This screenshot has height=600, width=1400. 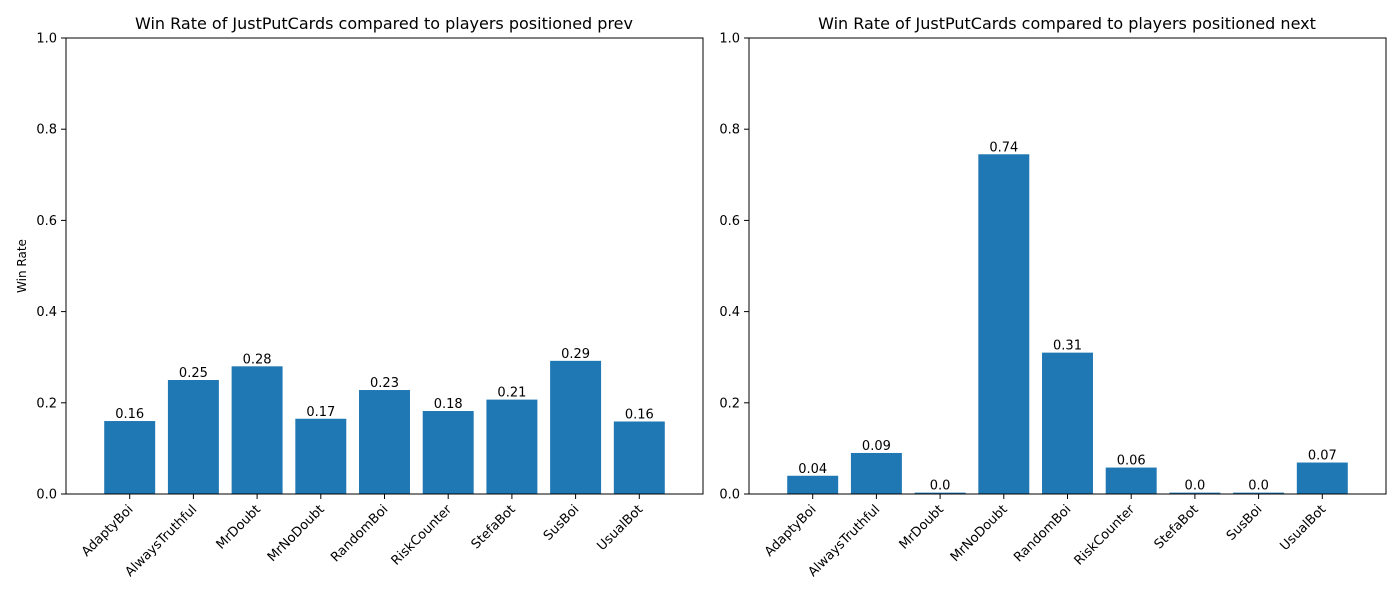 I want to click on data-labels: 0.16 0.25 0.28 0.17 0.23 0.18 0.21 0.29 0.16, so click(x=384, y=385).